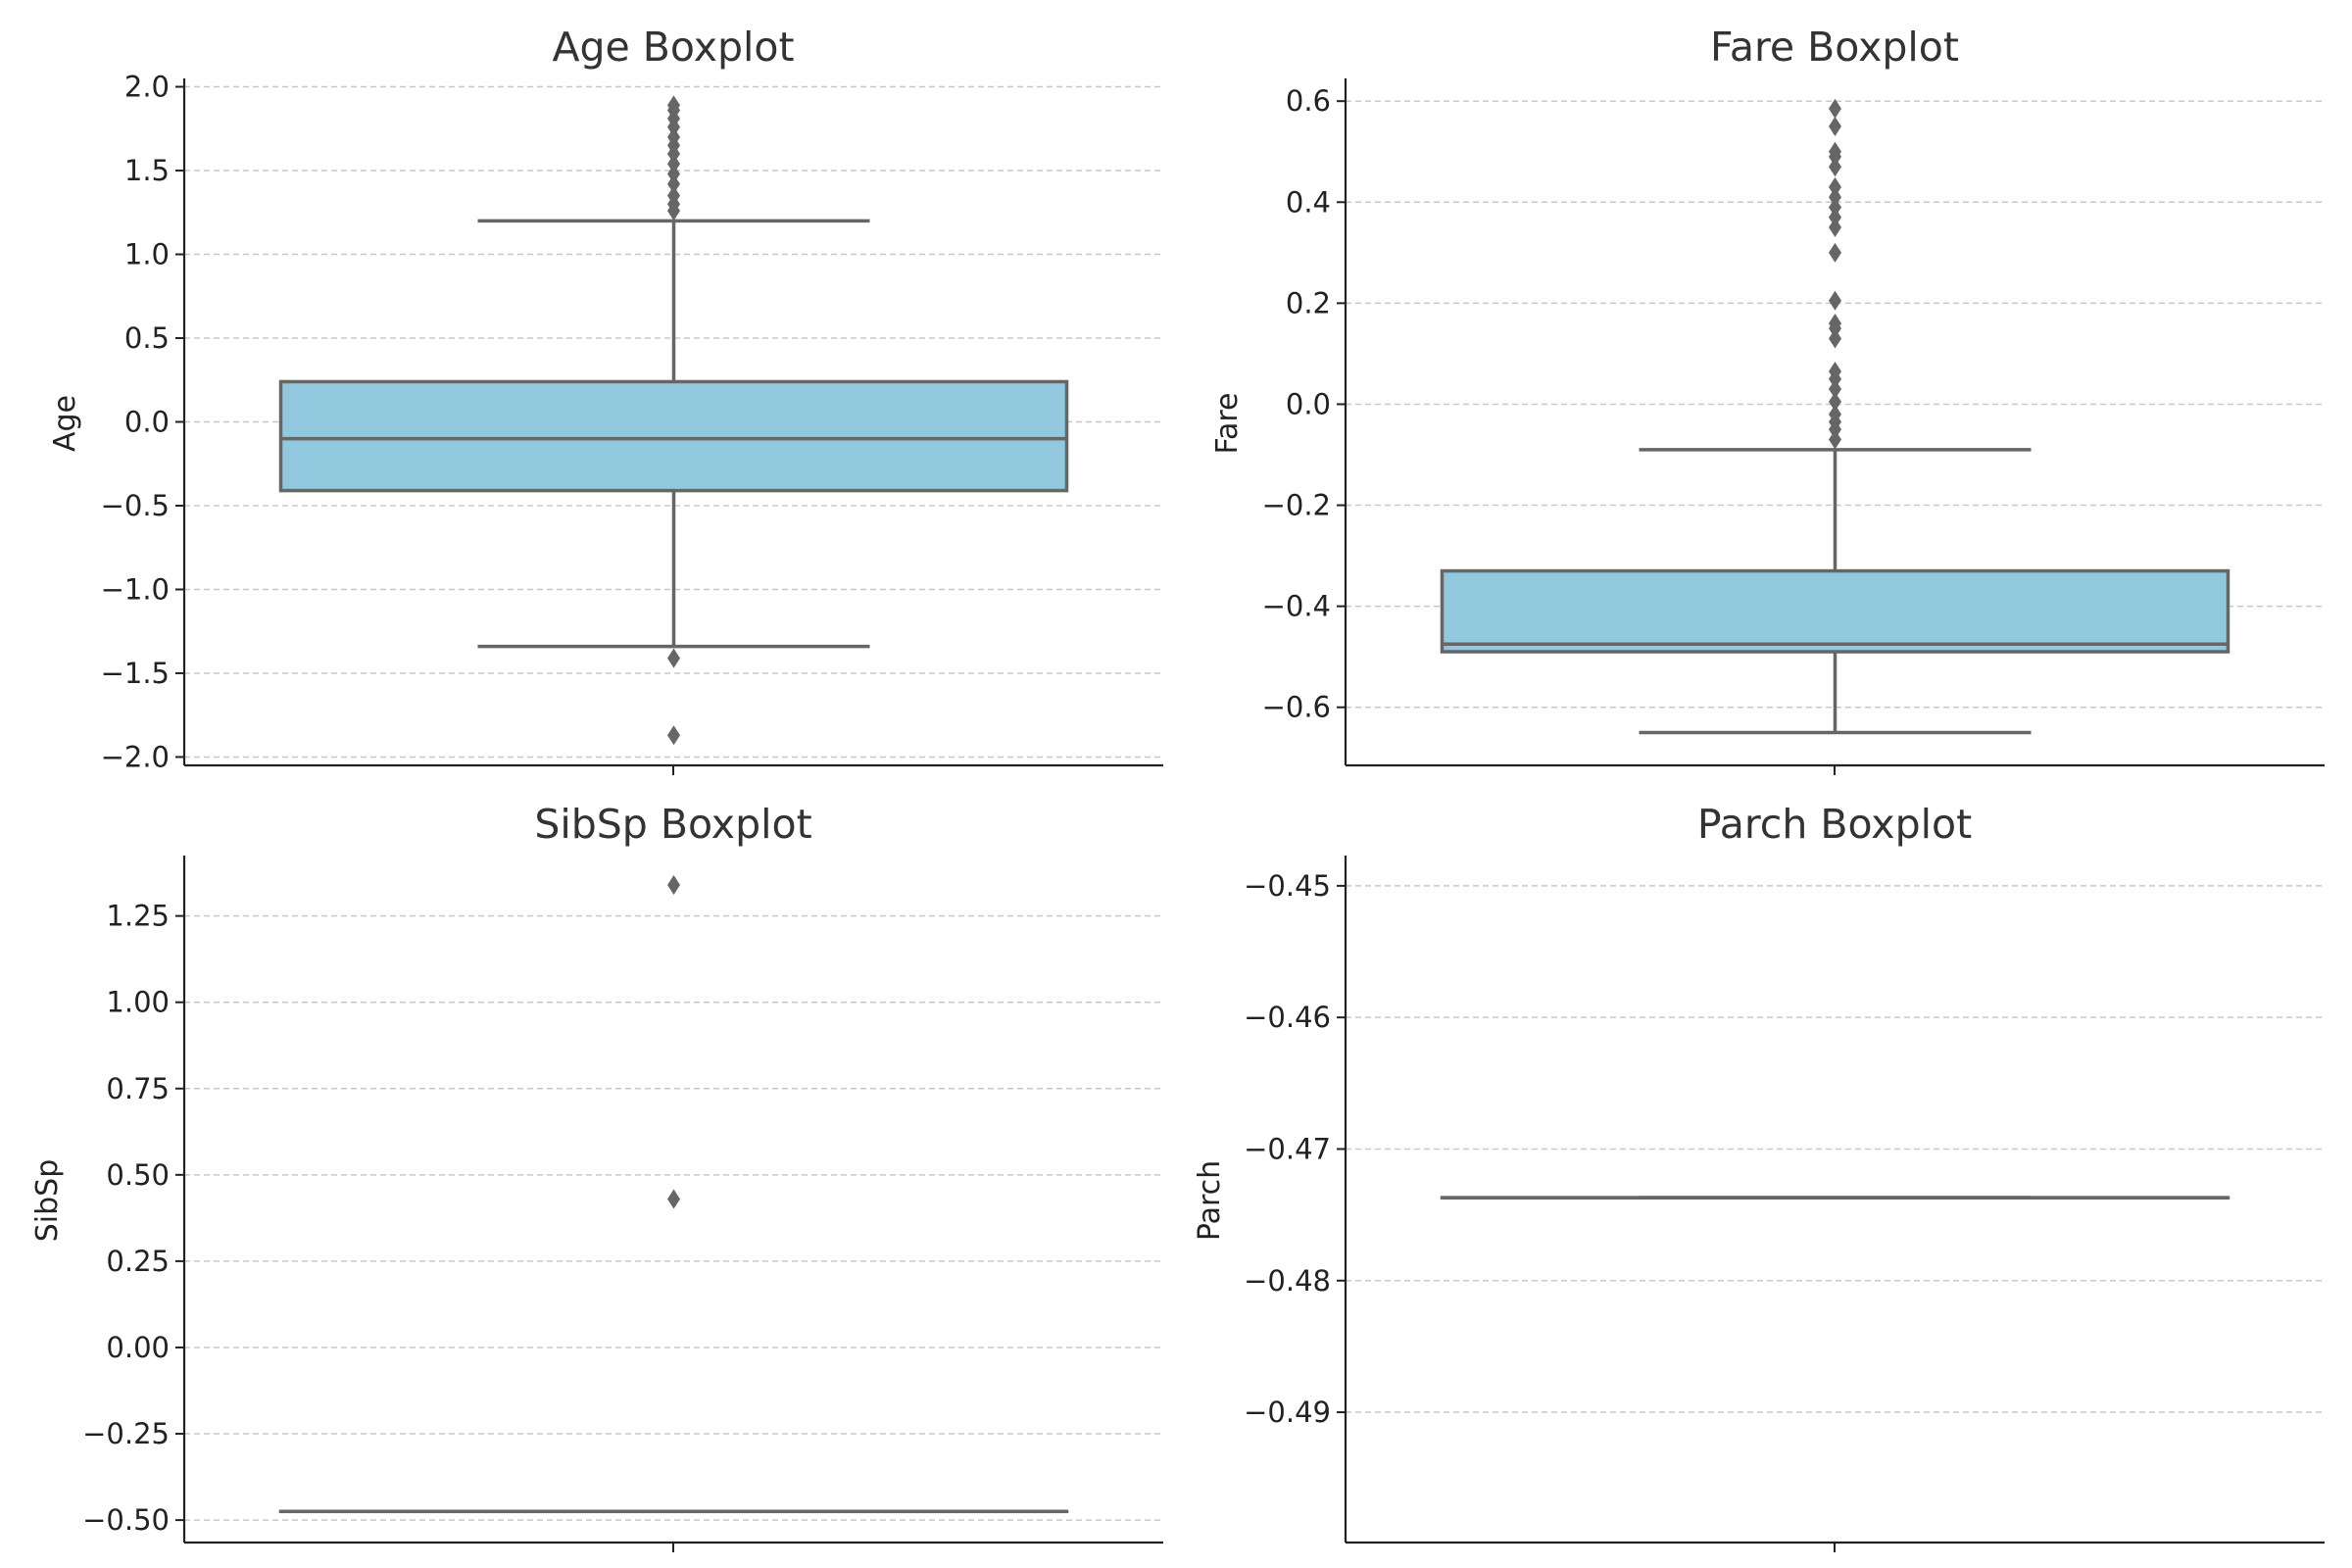 Image resolution: width=2352 pixels, height=1568 pixels. Describe the element at coordinates (138, 1347) in the screenshot. I see `y-tick-label: 0.00` at that location.